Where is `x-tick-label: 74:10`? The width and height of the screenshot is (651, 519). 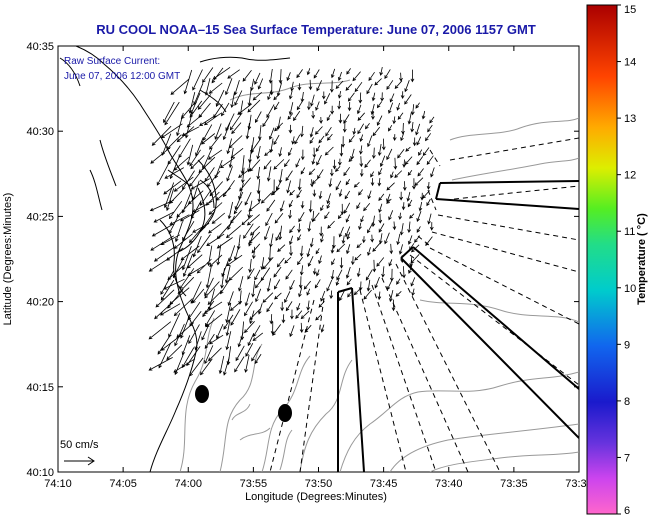
x-tick-label: 74:10 is located at coordinates (58, 484).